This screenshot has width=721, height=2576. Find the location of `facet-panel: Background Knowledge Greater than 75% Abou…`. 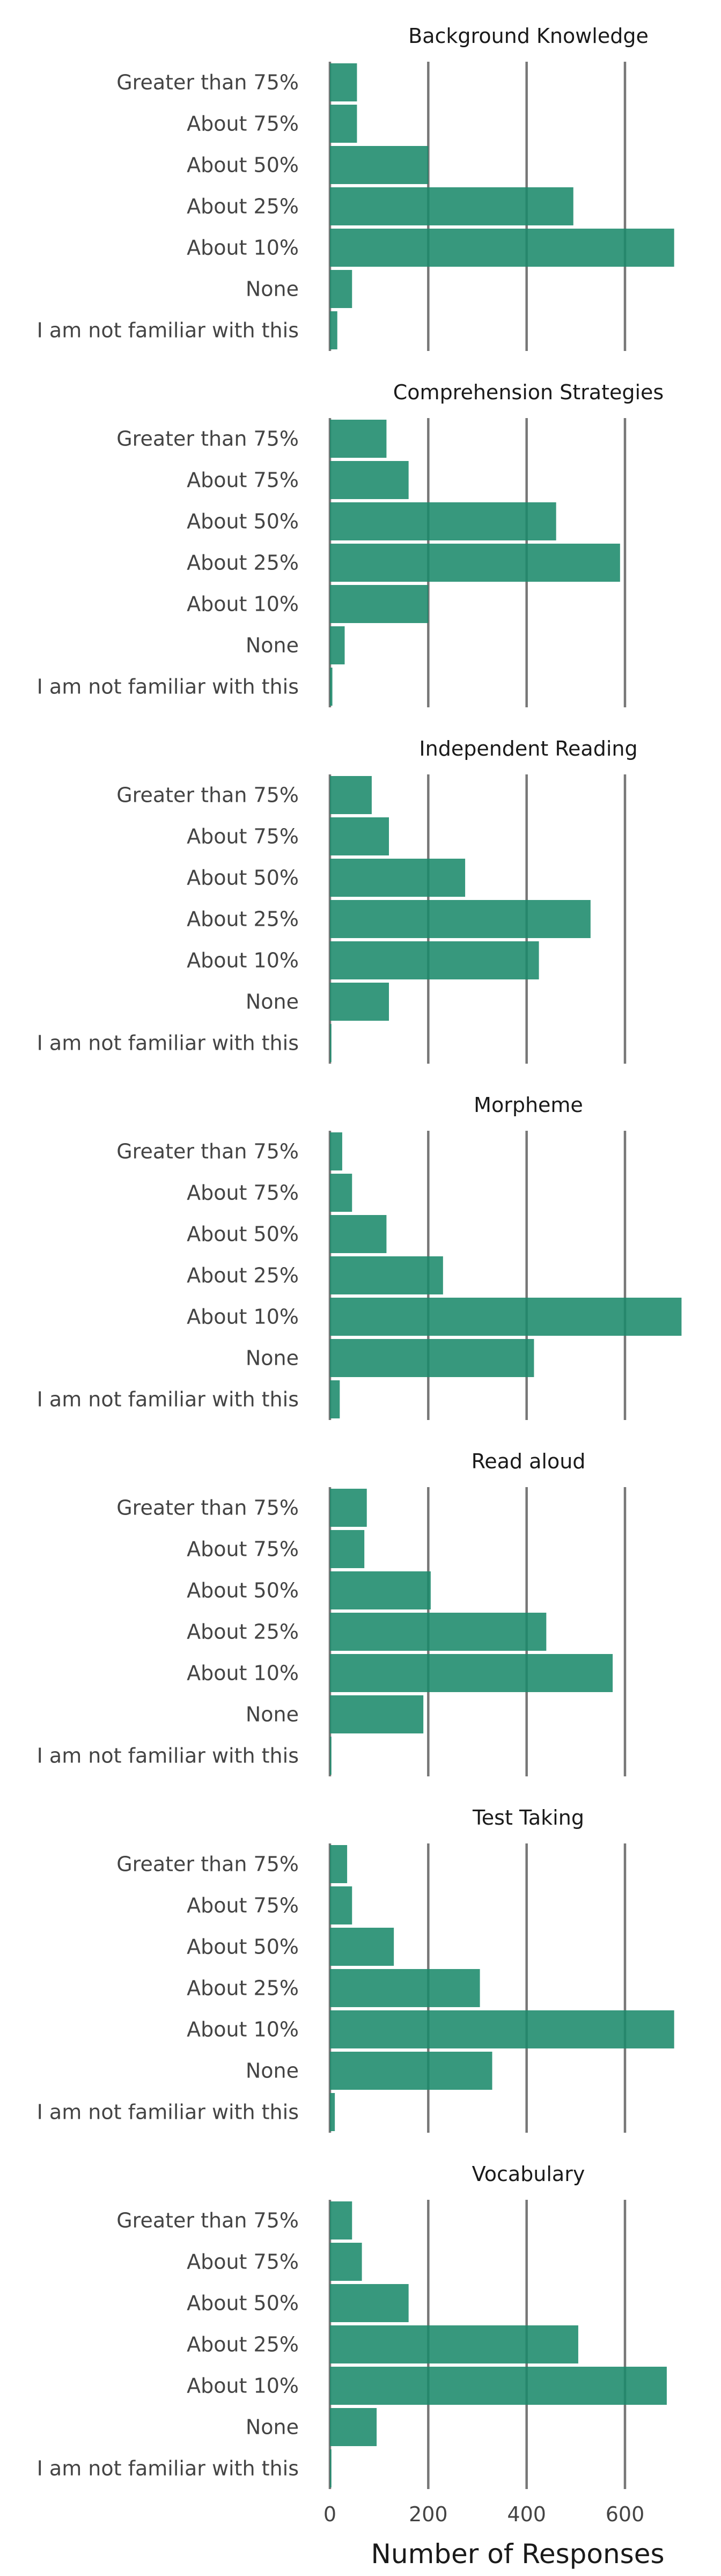

facet-panel: Background Knowledge Greater than 75% Abou… is located at coordinates (355, 187).